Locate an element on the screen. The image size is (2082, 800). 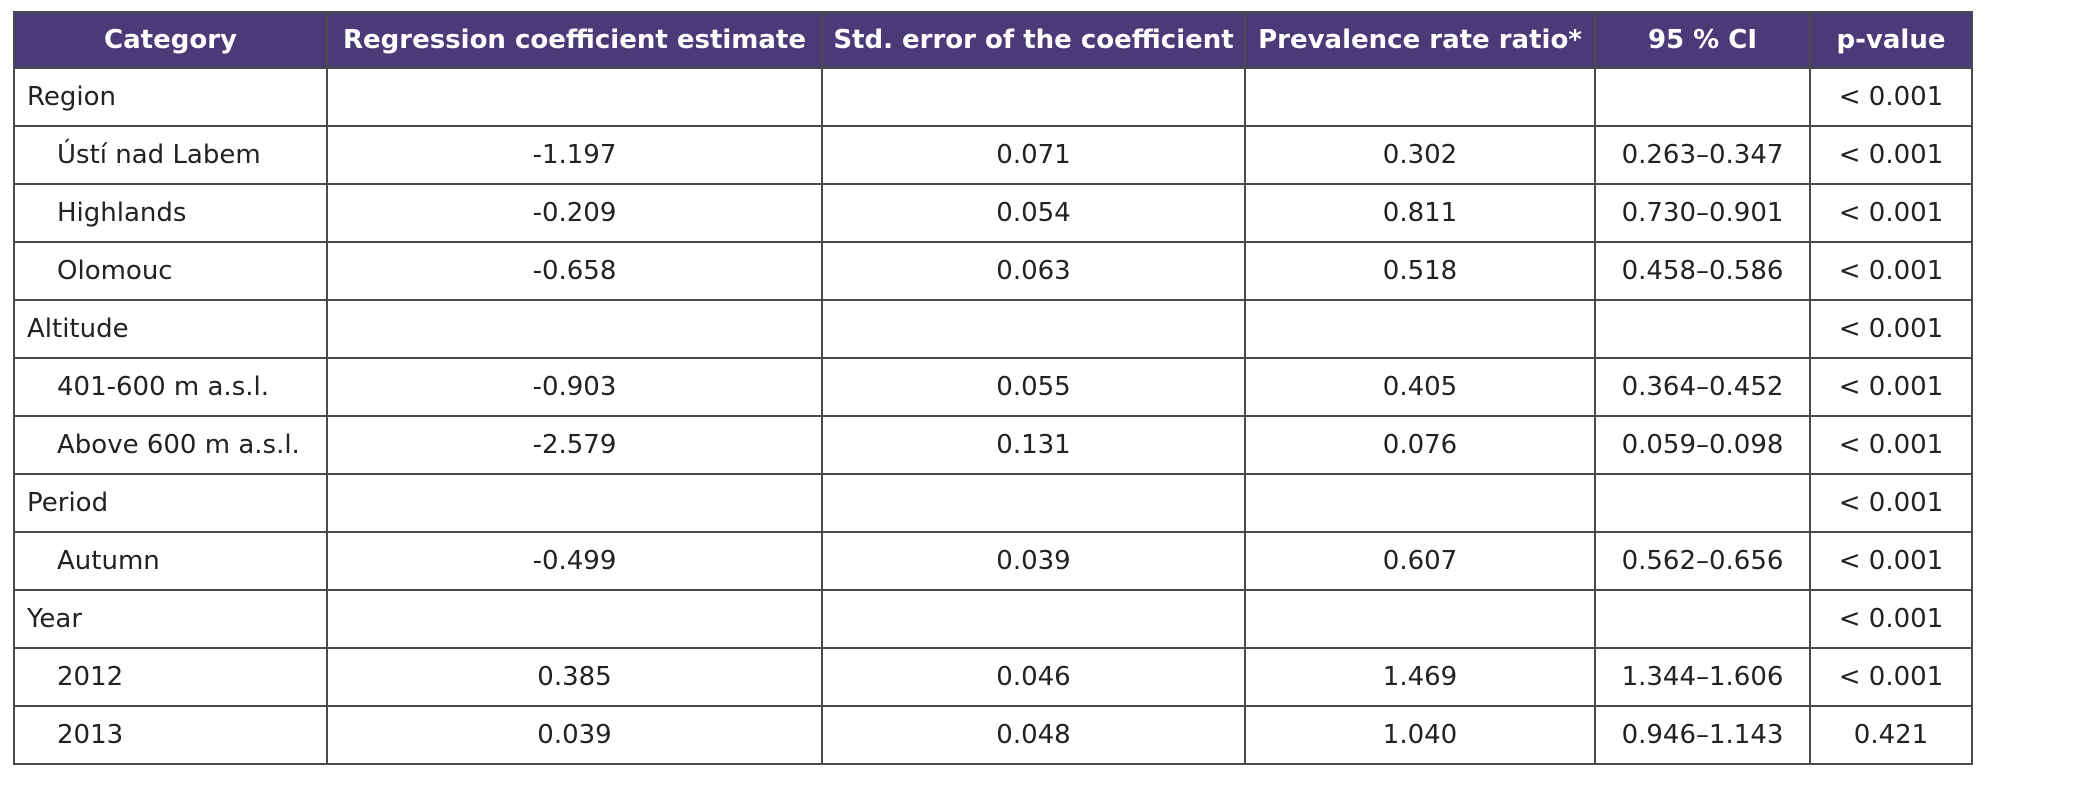
cell-prevalence-rate-ratio: 0.076 is located at coordinates (1420, 445).